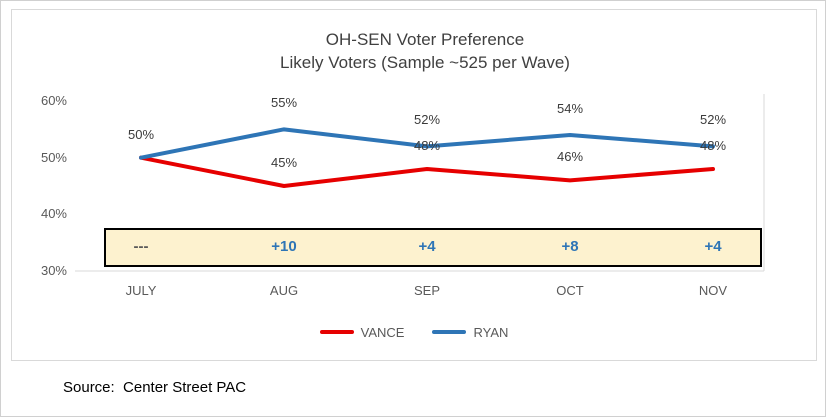  I want to click on x-axis-tick-label: SEP, so click(426, 290).